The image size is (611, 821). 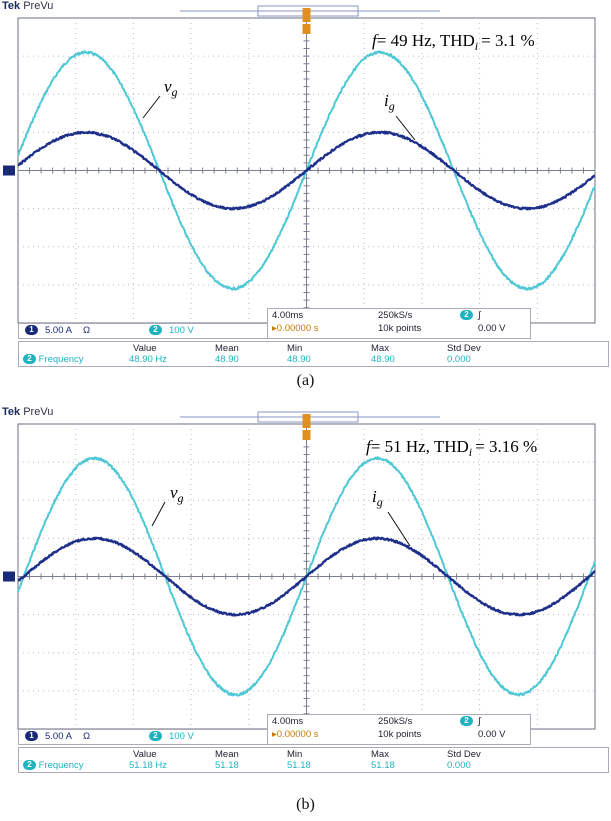 What do you see at coordinates (453, 42) in the screenshot?
I see `measure-annotation: f= 49 Hz, THDi = 3.1 %` at bounding box center [453, 42].